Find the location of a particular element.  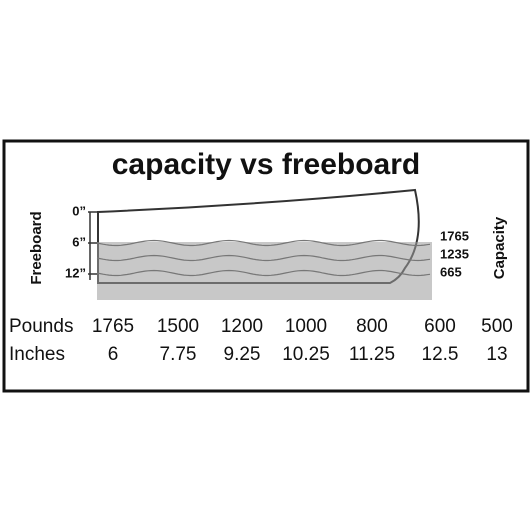

cell: 600 is located at coordinates (440, 326).